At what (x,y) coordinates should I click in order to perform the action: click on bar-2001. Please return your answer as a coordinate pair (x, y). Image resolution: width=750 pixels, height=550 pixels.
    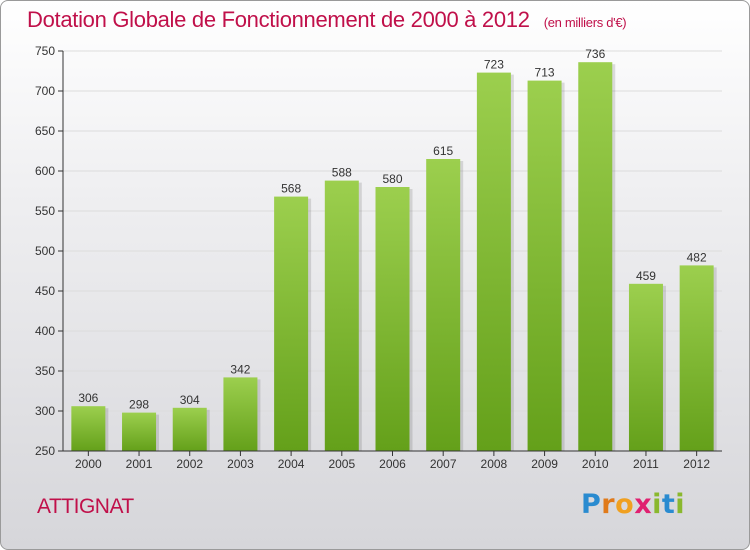
    Looking at the image, I should click on (139, 431).